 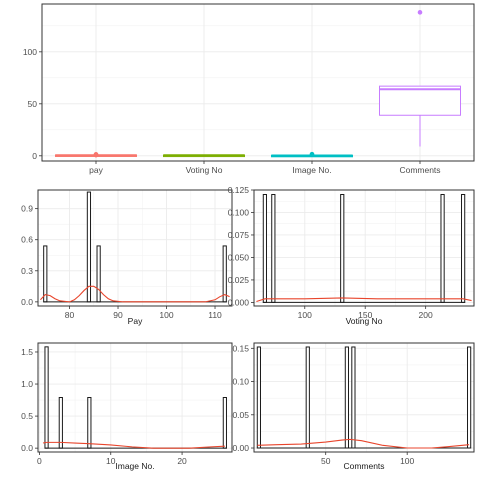 I want to click on y-tick-label: 0.050, so click(x=239, y=257).